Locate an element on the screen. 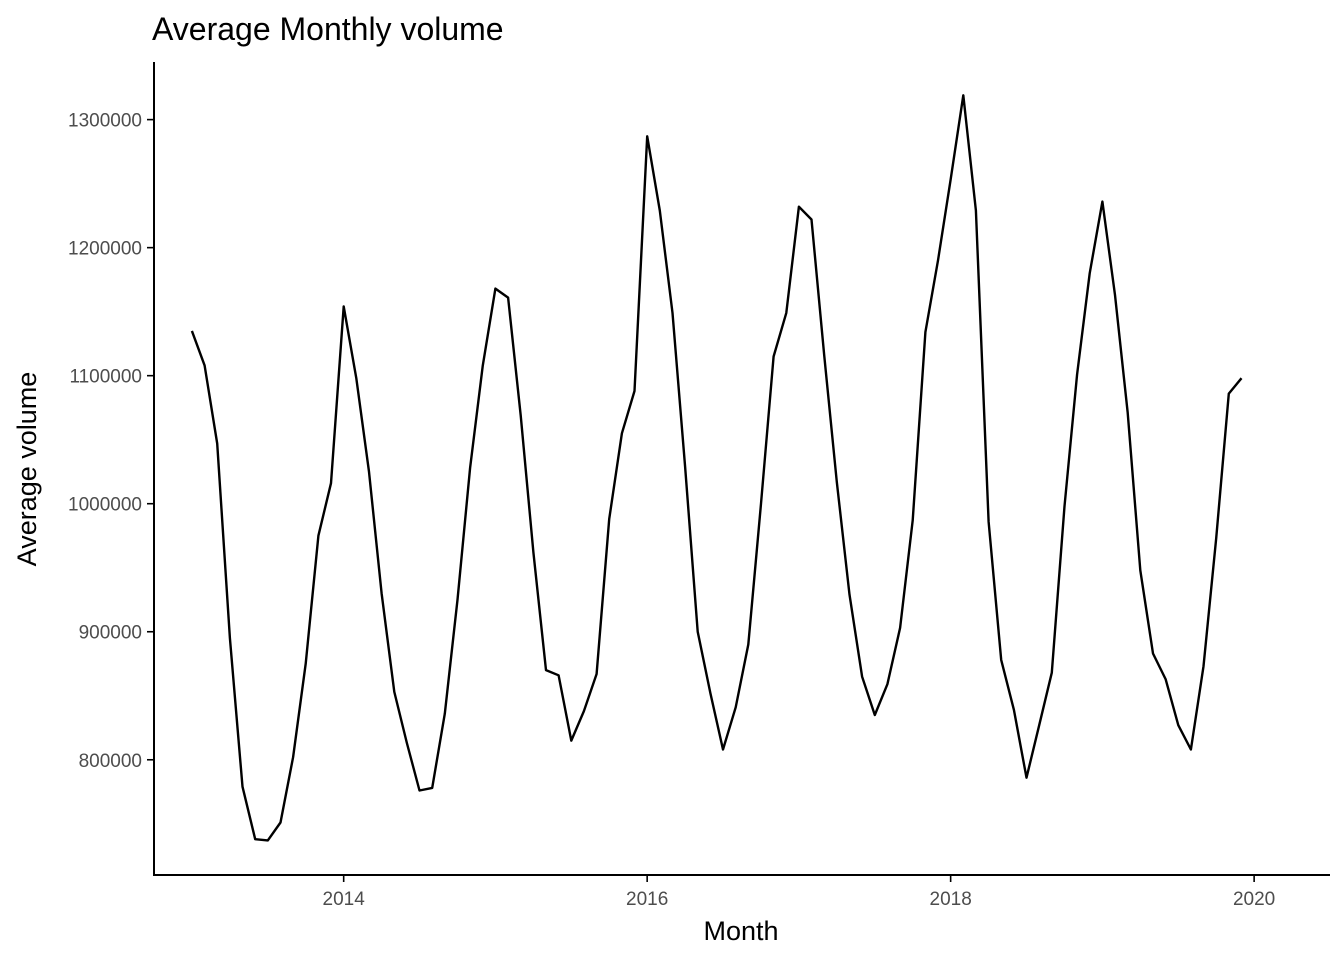  x-tick-label: 2018 is located at coordinates (951, 899).